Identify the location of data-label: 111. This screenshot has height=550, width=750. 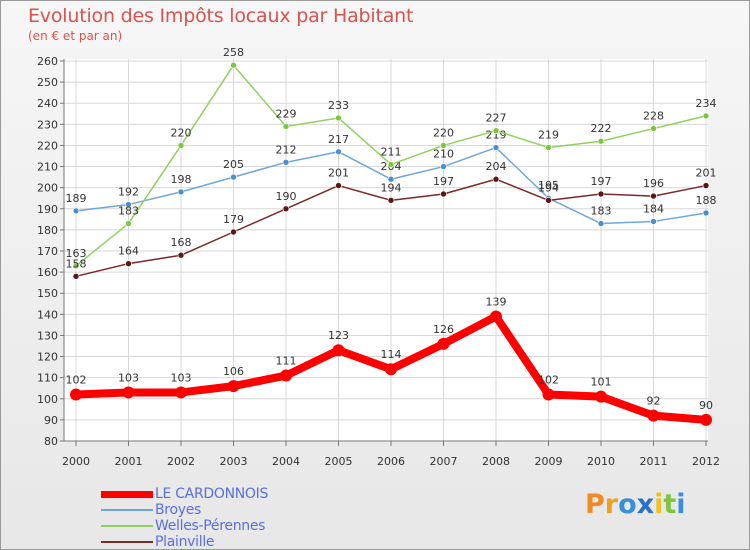
(286, 361).